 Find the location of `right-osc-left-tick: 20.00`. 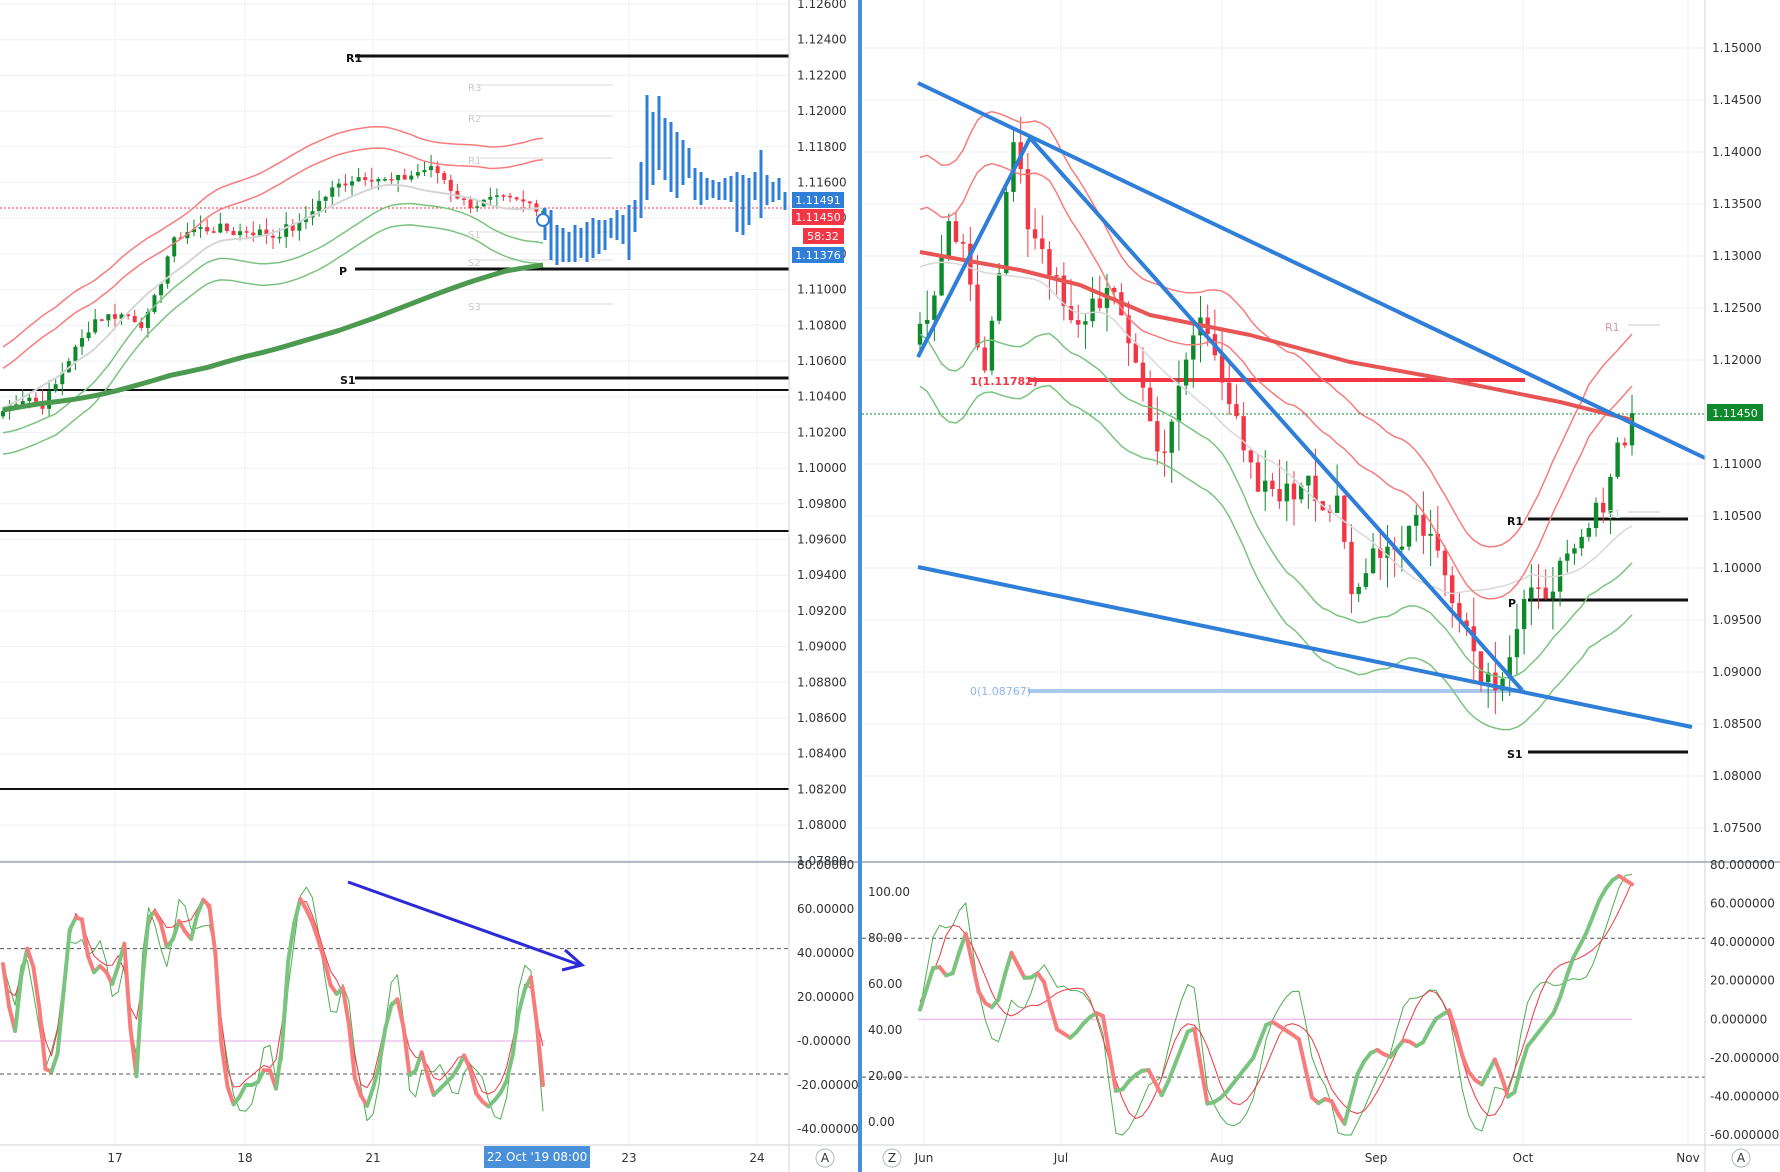

right-osc-left-tick: 20.00 is located at coordinates (885, 1076).